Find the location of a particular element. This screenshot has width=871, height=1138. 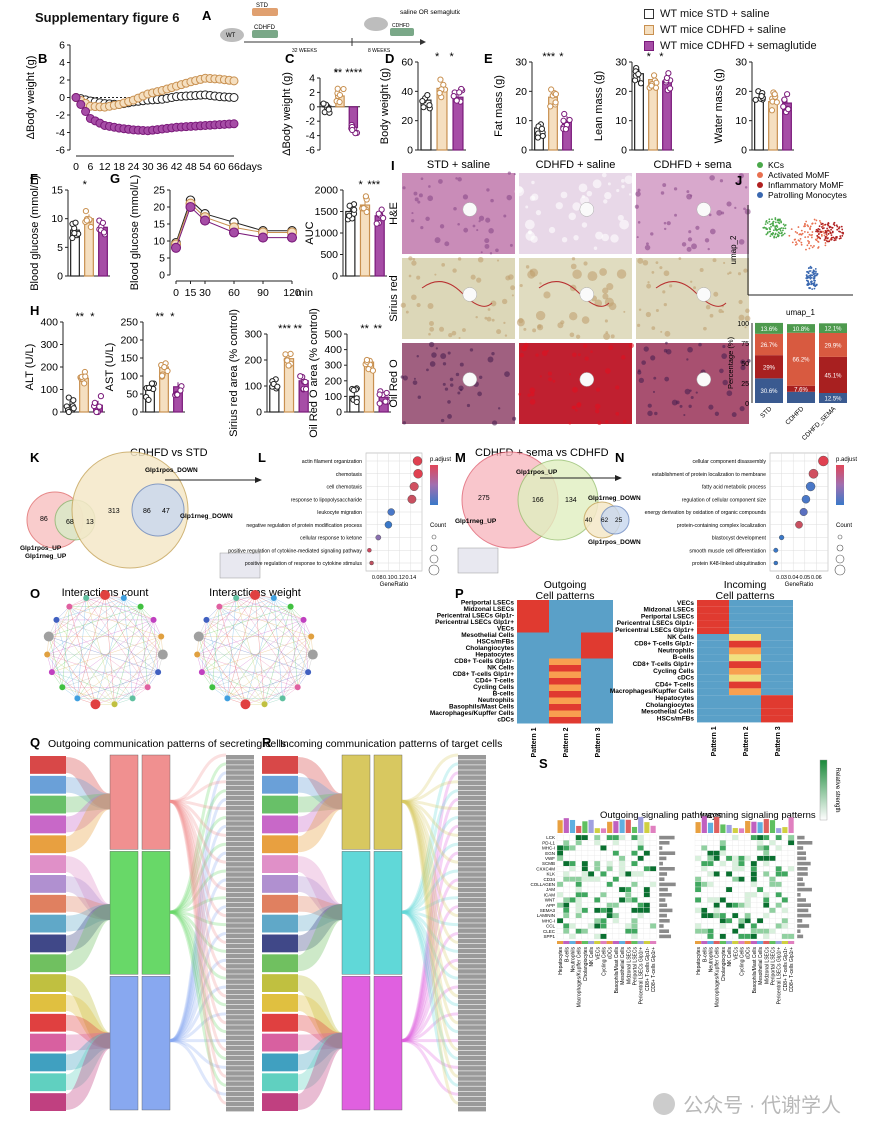

river-source-node is located at coordinates (48, 963).